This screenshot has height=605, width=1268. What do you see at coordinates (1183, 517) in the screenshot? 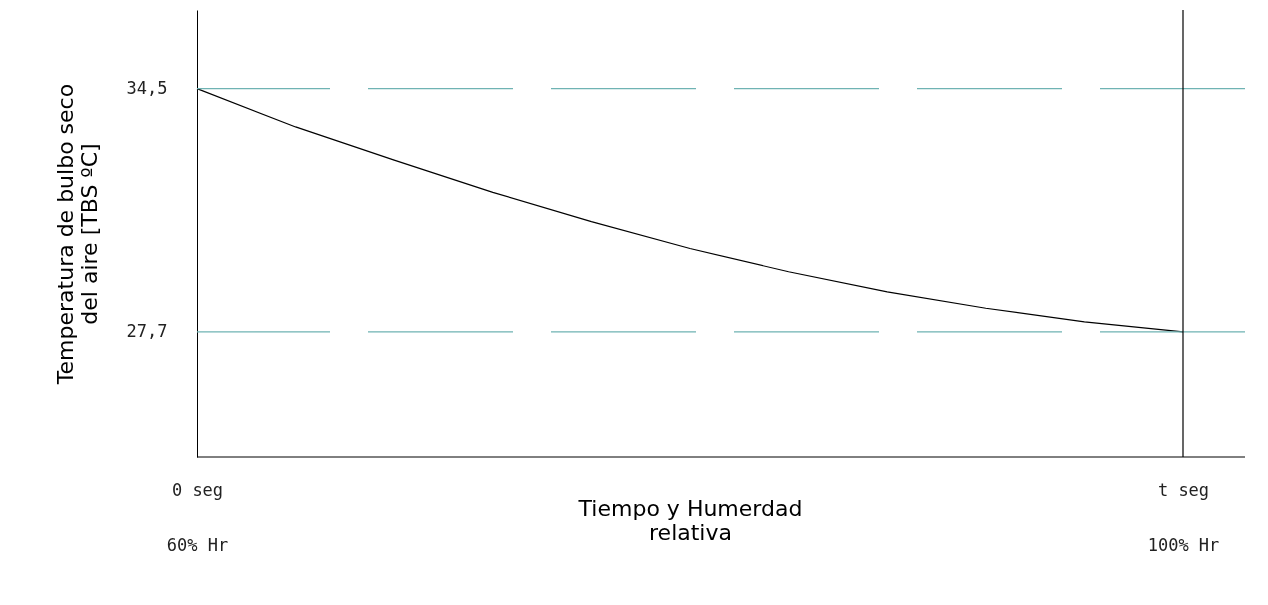
I see `category-label: t seg 100% Hr` at bounding box center [1183, 517].